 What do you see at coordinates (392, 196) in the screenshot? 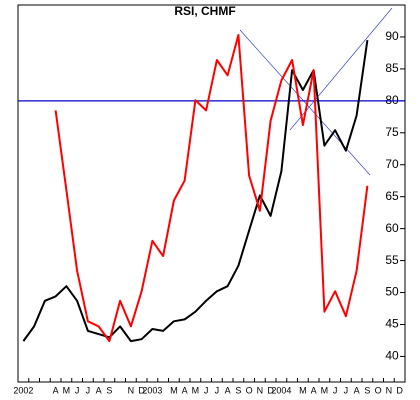
I see `y-tick-label: 65` at bounding box center [392, 196].